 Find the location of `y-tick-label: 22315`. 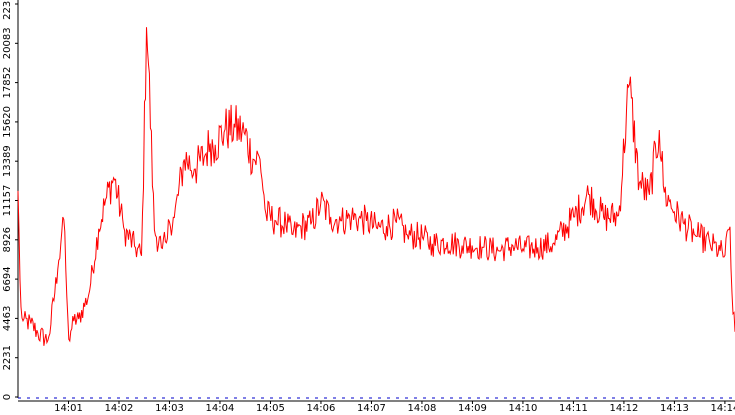

y-tick-label: 22315 is located at coordinates (7, 10).